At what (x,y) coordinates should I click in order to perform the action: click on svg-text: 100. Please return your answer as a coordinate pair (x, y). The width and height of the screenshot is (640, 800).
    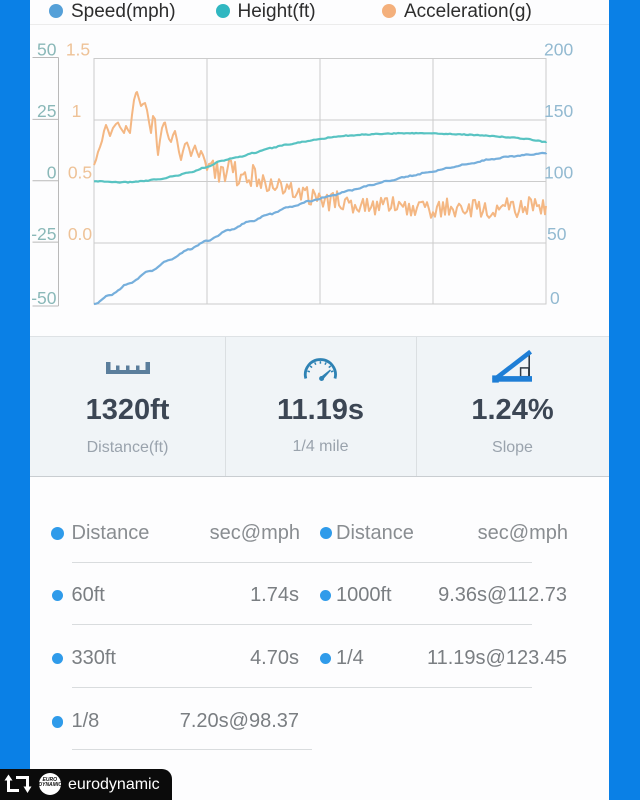
    Looking at the image, I should click on (558, 173).